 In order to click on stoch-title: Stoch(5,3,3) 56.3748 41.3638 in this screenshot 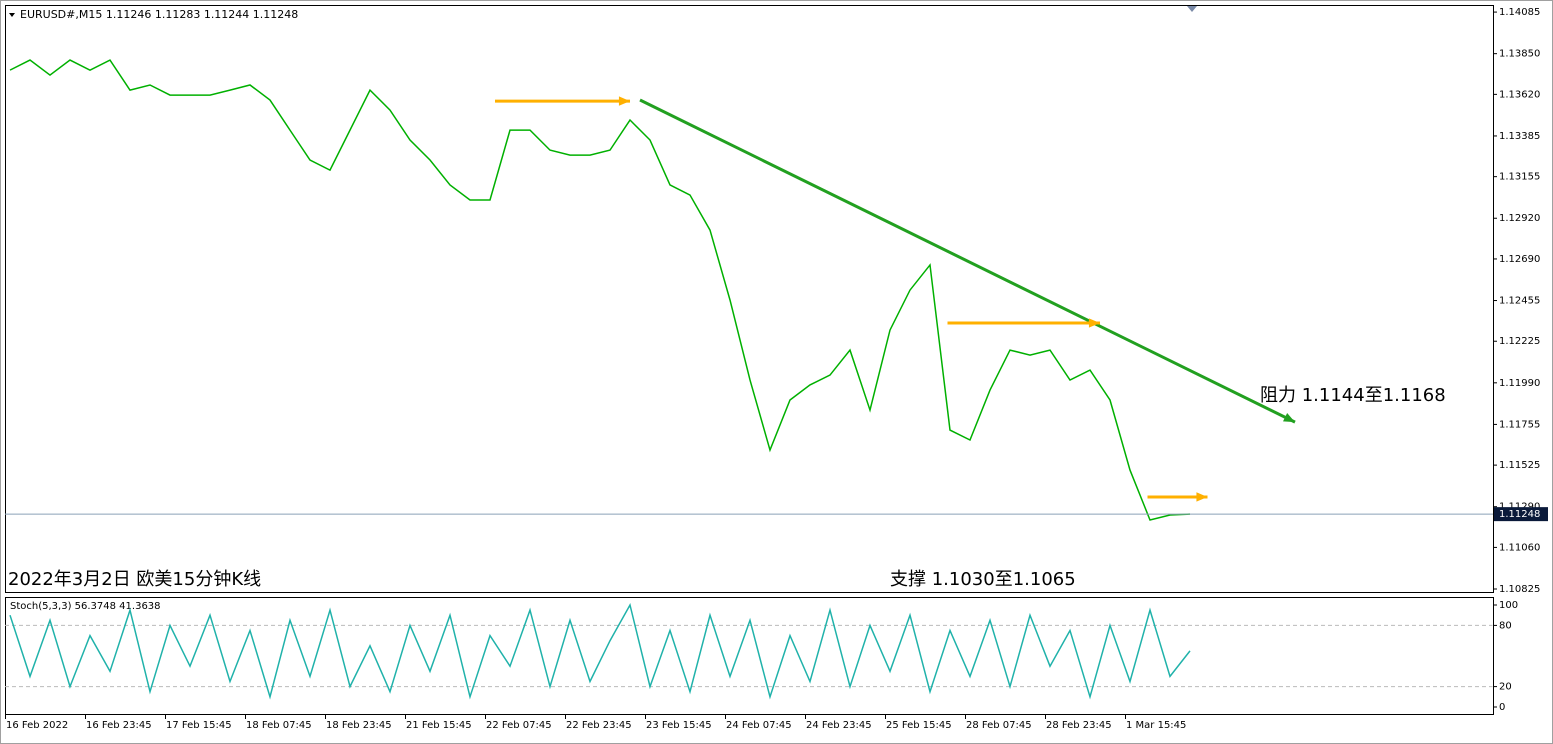, I will do `click(85, 606)`.